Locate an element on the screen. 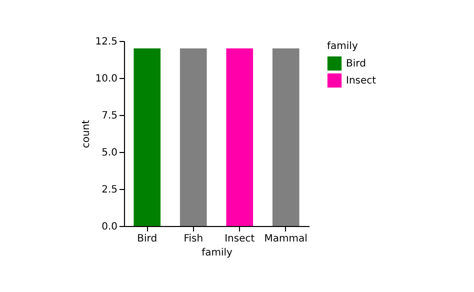 This screenshot has height=292, width=474. legend-title: family is located at coordinates (342, 46).